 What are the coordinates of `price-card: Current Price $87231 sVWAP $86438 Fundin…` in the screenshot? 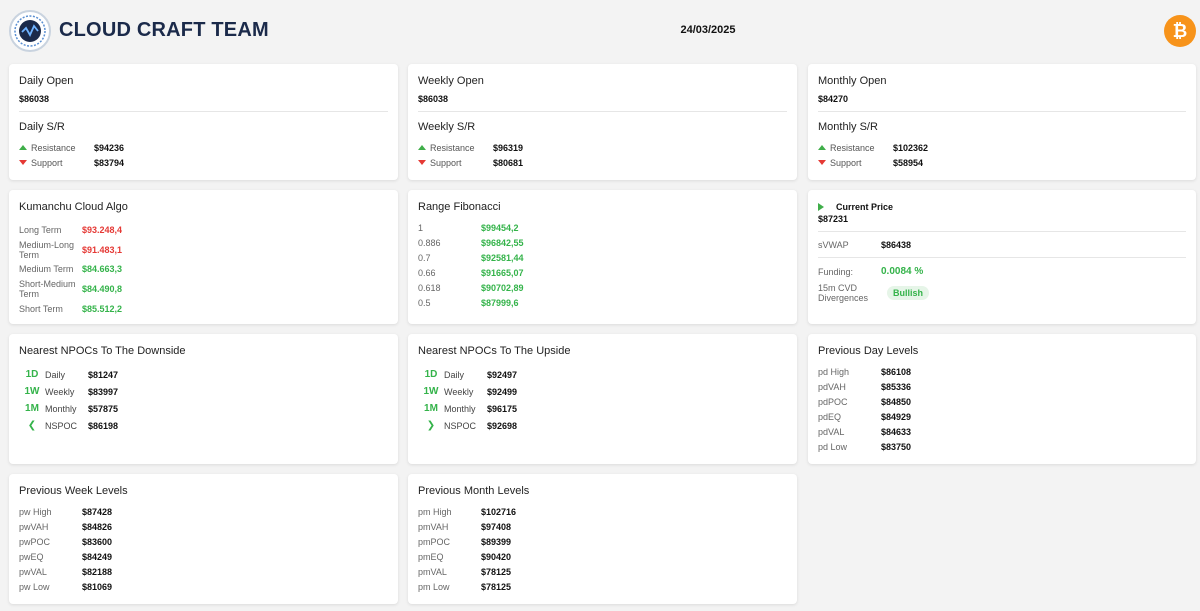 It's located at (1002, 257).